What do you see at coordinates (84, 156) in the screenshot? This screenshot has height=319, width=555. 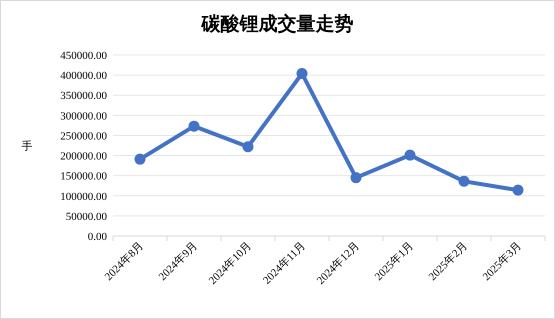 I see `y-tick-label: 200000.00` at bounding box center [84, 156].